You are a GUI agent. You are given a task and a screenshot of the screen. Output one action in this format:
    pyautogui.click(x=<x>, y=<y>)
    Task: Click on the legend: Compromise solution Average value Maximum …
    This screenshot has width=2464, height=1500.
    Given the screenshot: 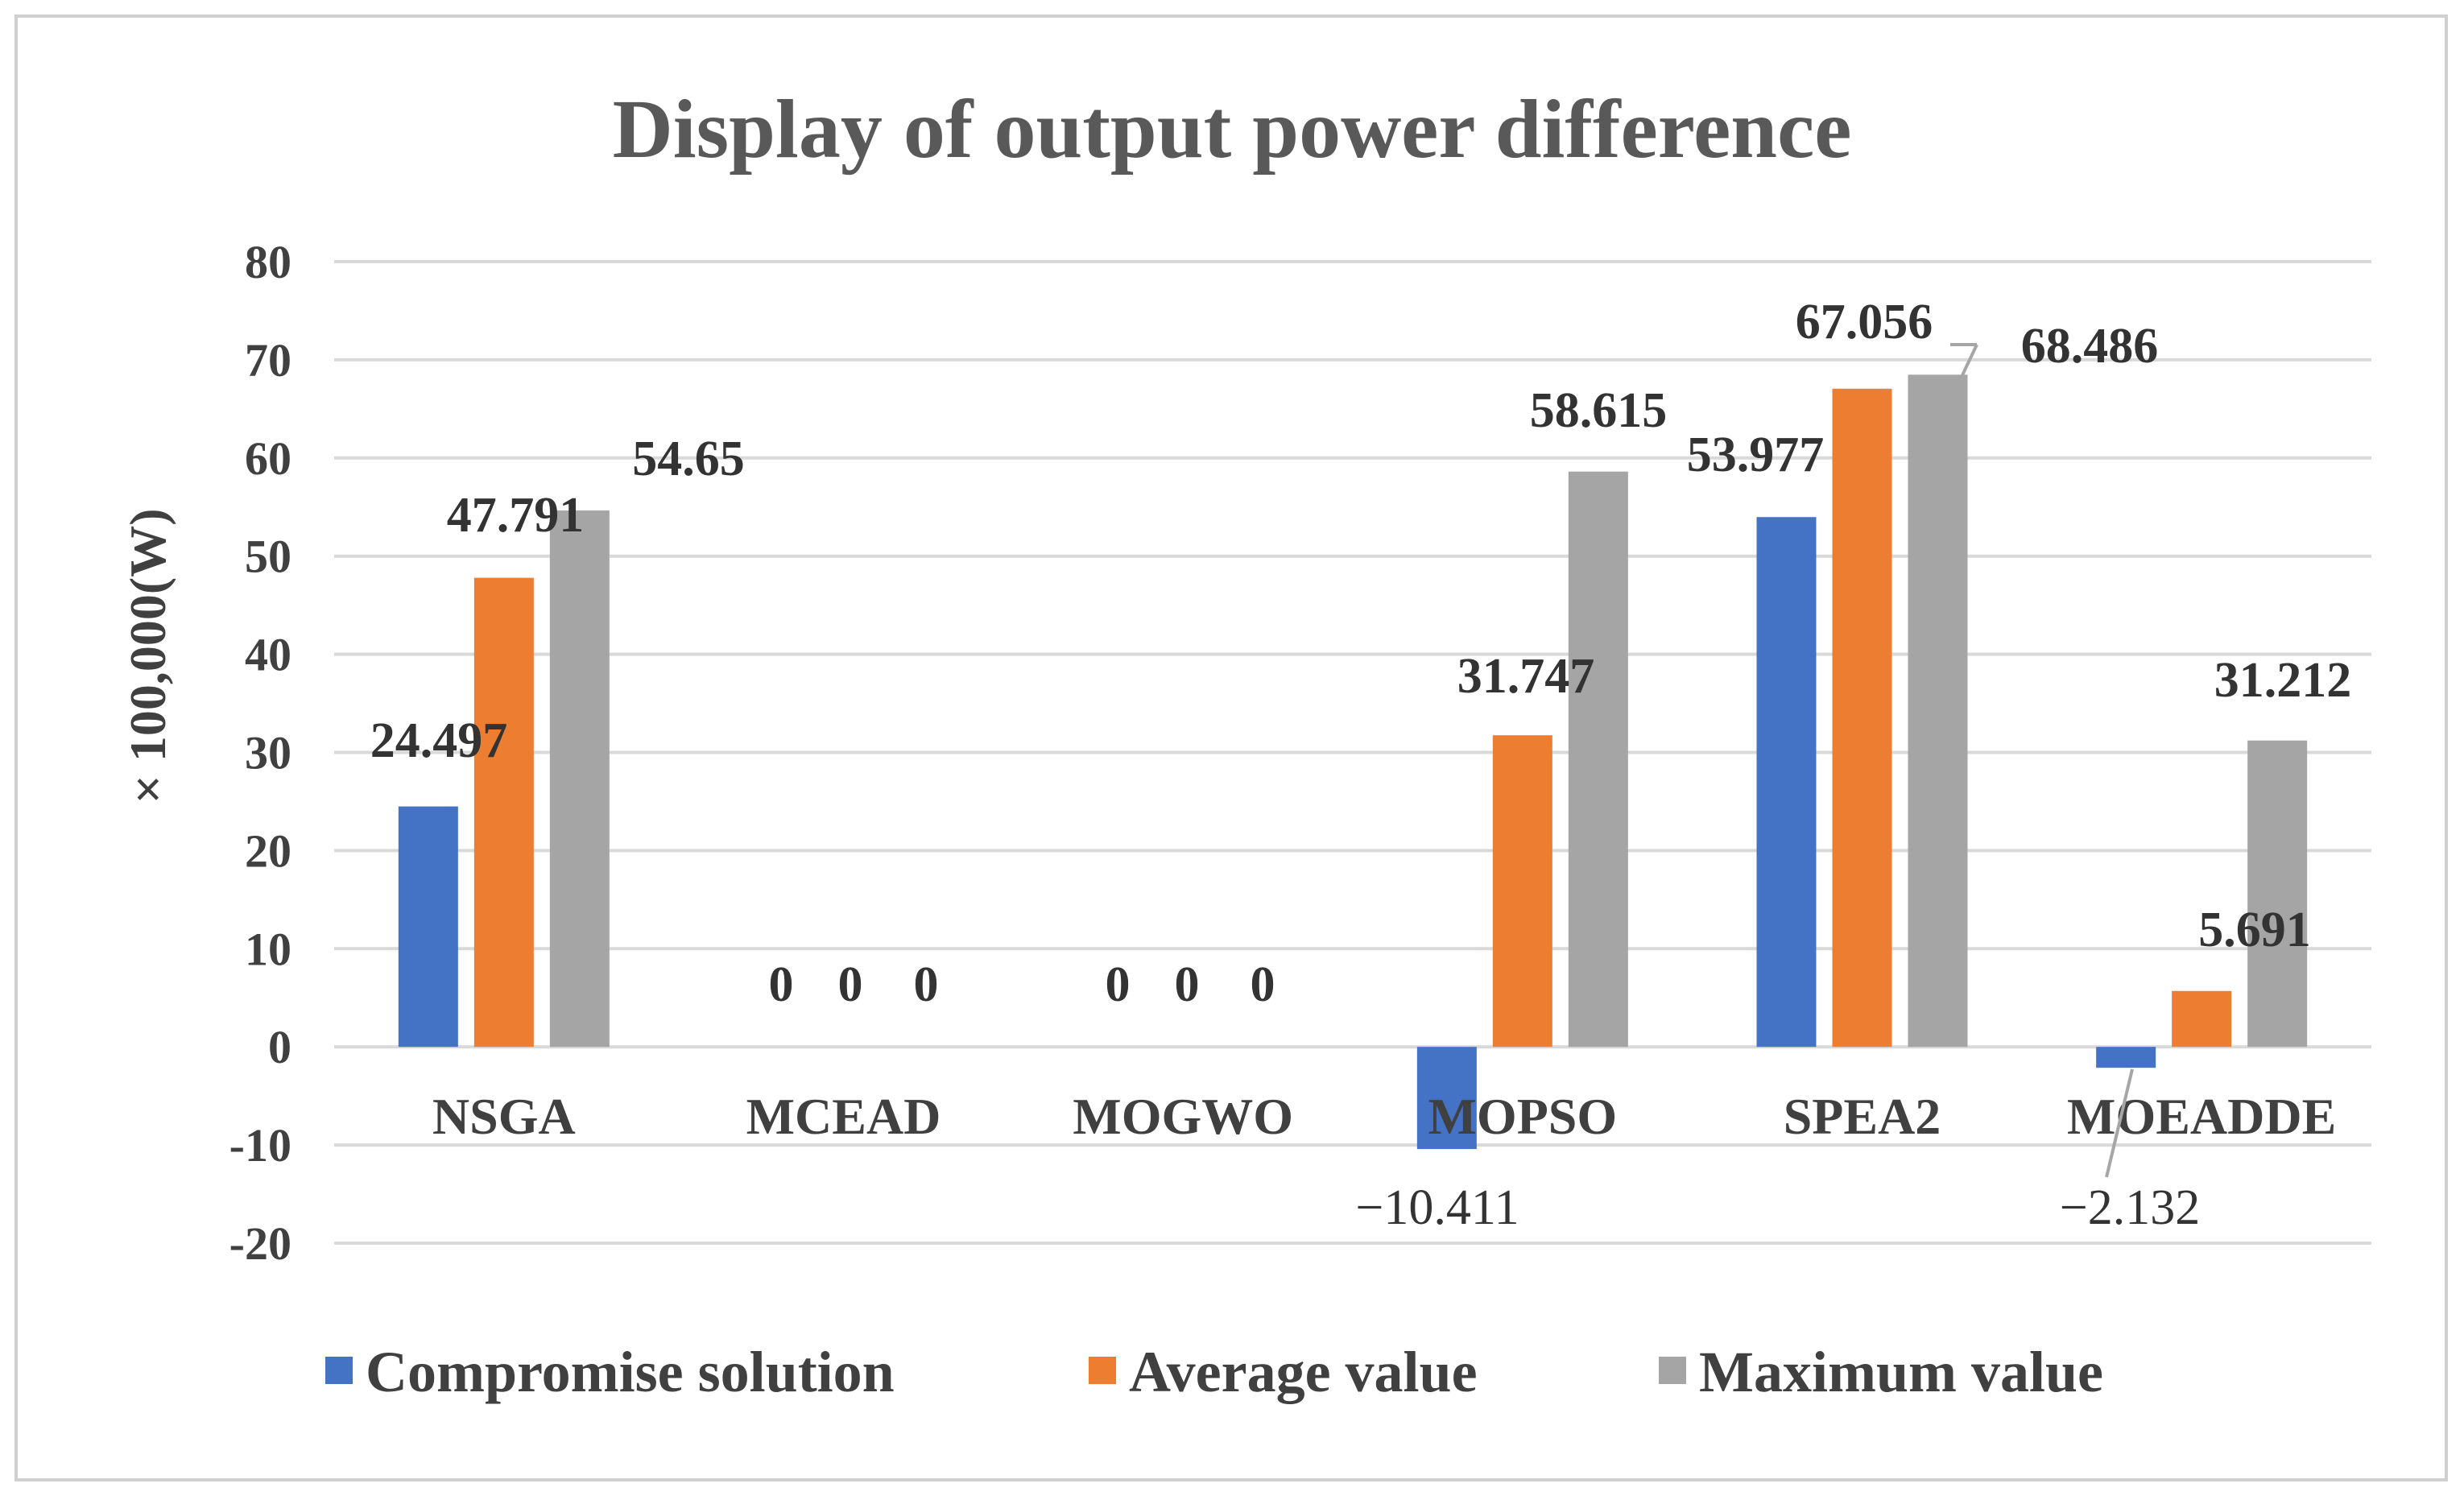 What is the action you would take?
    pyautogui.click(x=1214, y=1372)
    